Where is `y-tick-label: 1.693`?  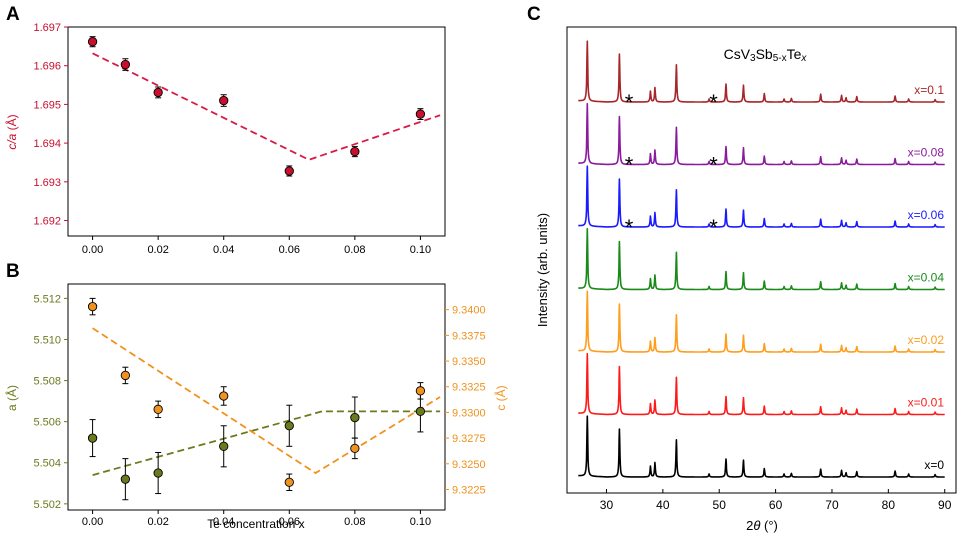
y-tick-label: 1.693 is located at coordinates (47, 183).